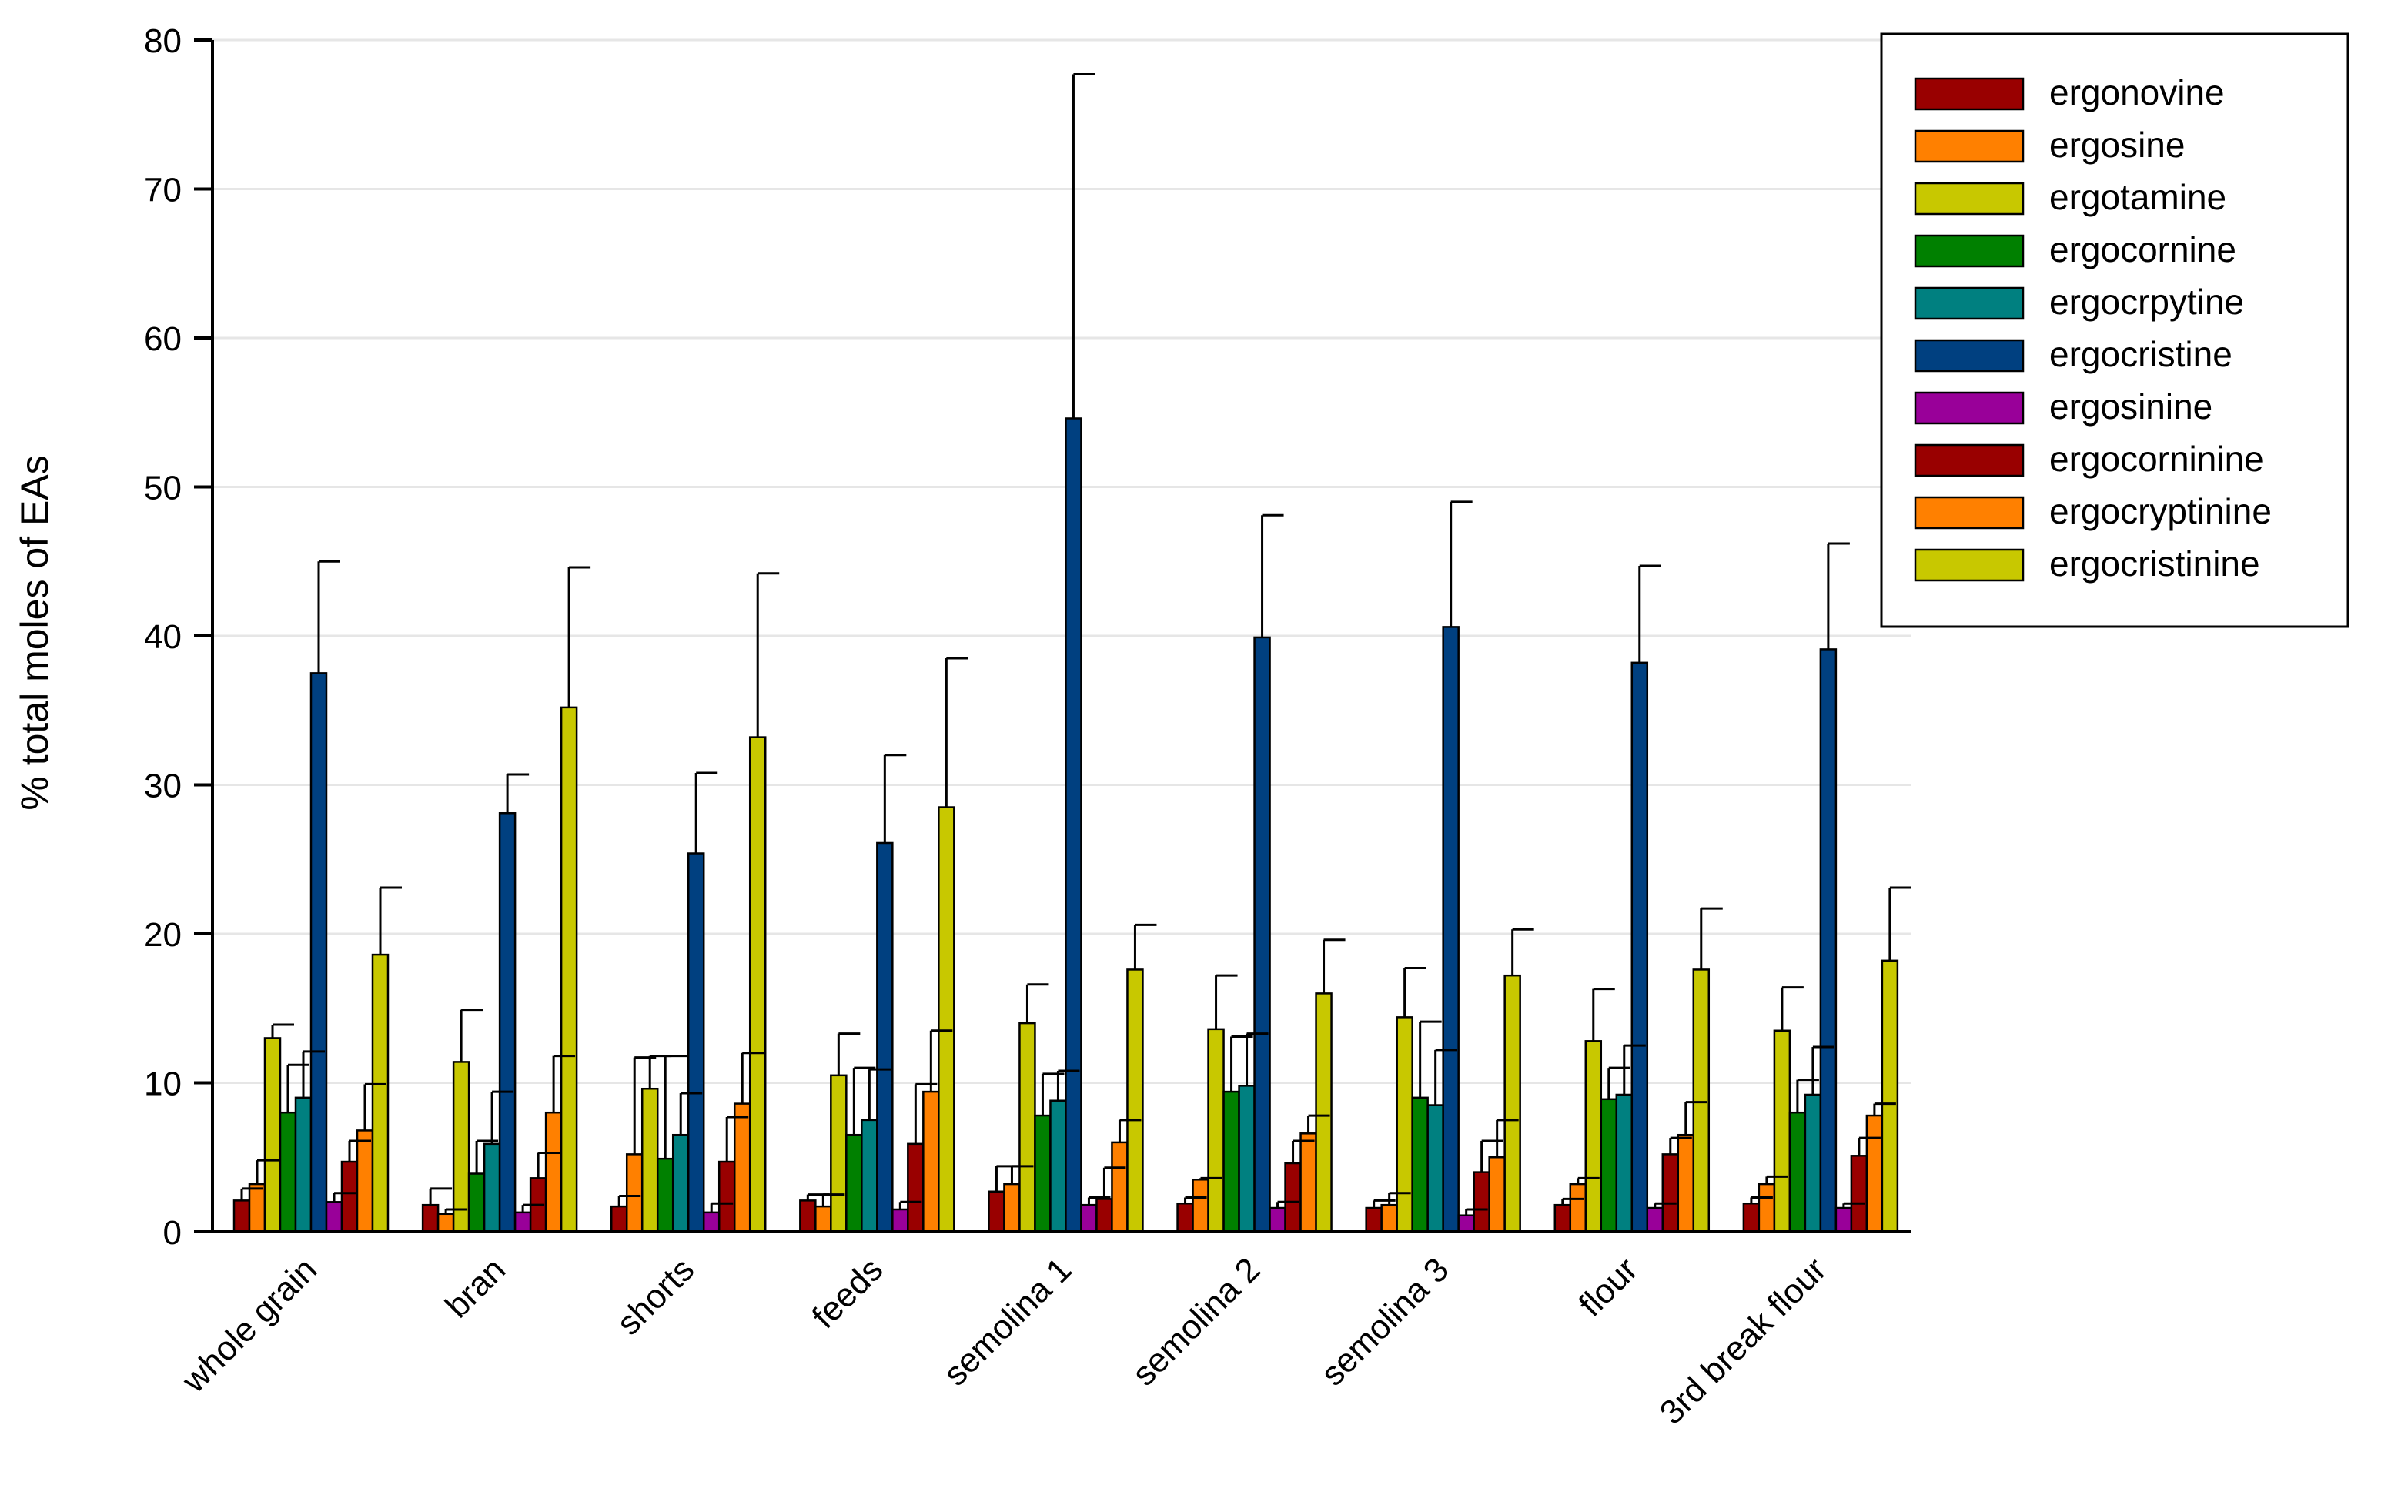 Image resolution: width=2408 pixels, height=1512 pixels. I want to click on y-tick-label: 30, so click(163, 786).